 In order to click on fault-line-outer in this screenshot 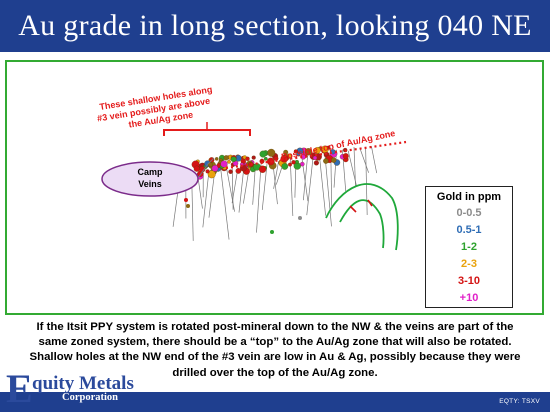, I will do `click(362, 217)`.